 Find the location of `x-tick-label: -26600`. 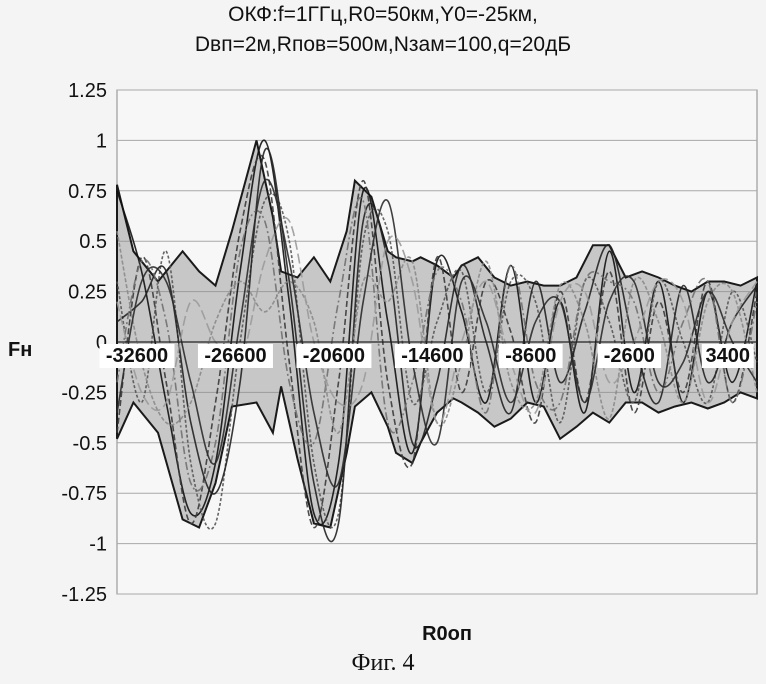

x-tick-label: -26600 is located at coordinates (235, 356).